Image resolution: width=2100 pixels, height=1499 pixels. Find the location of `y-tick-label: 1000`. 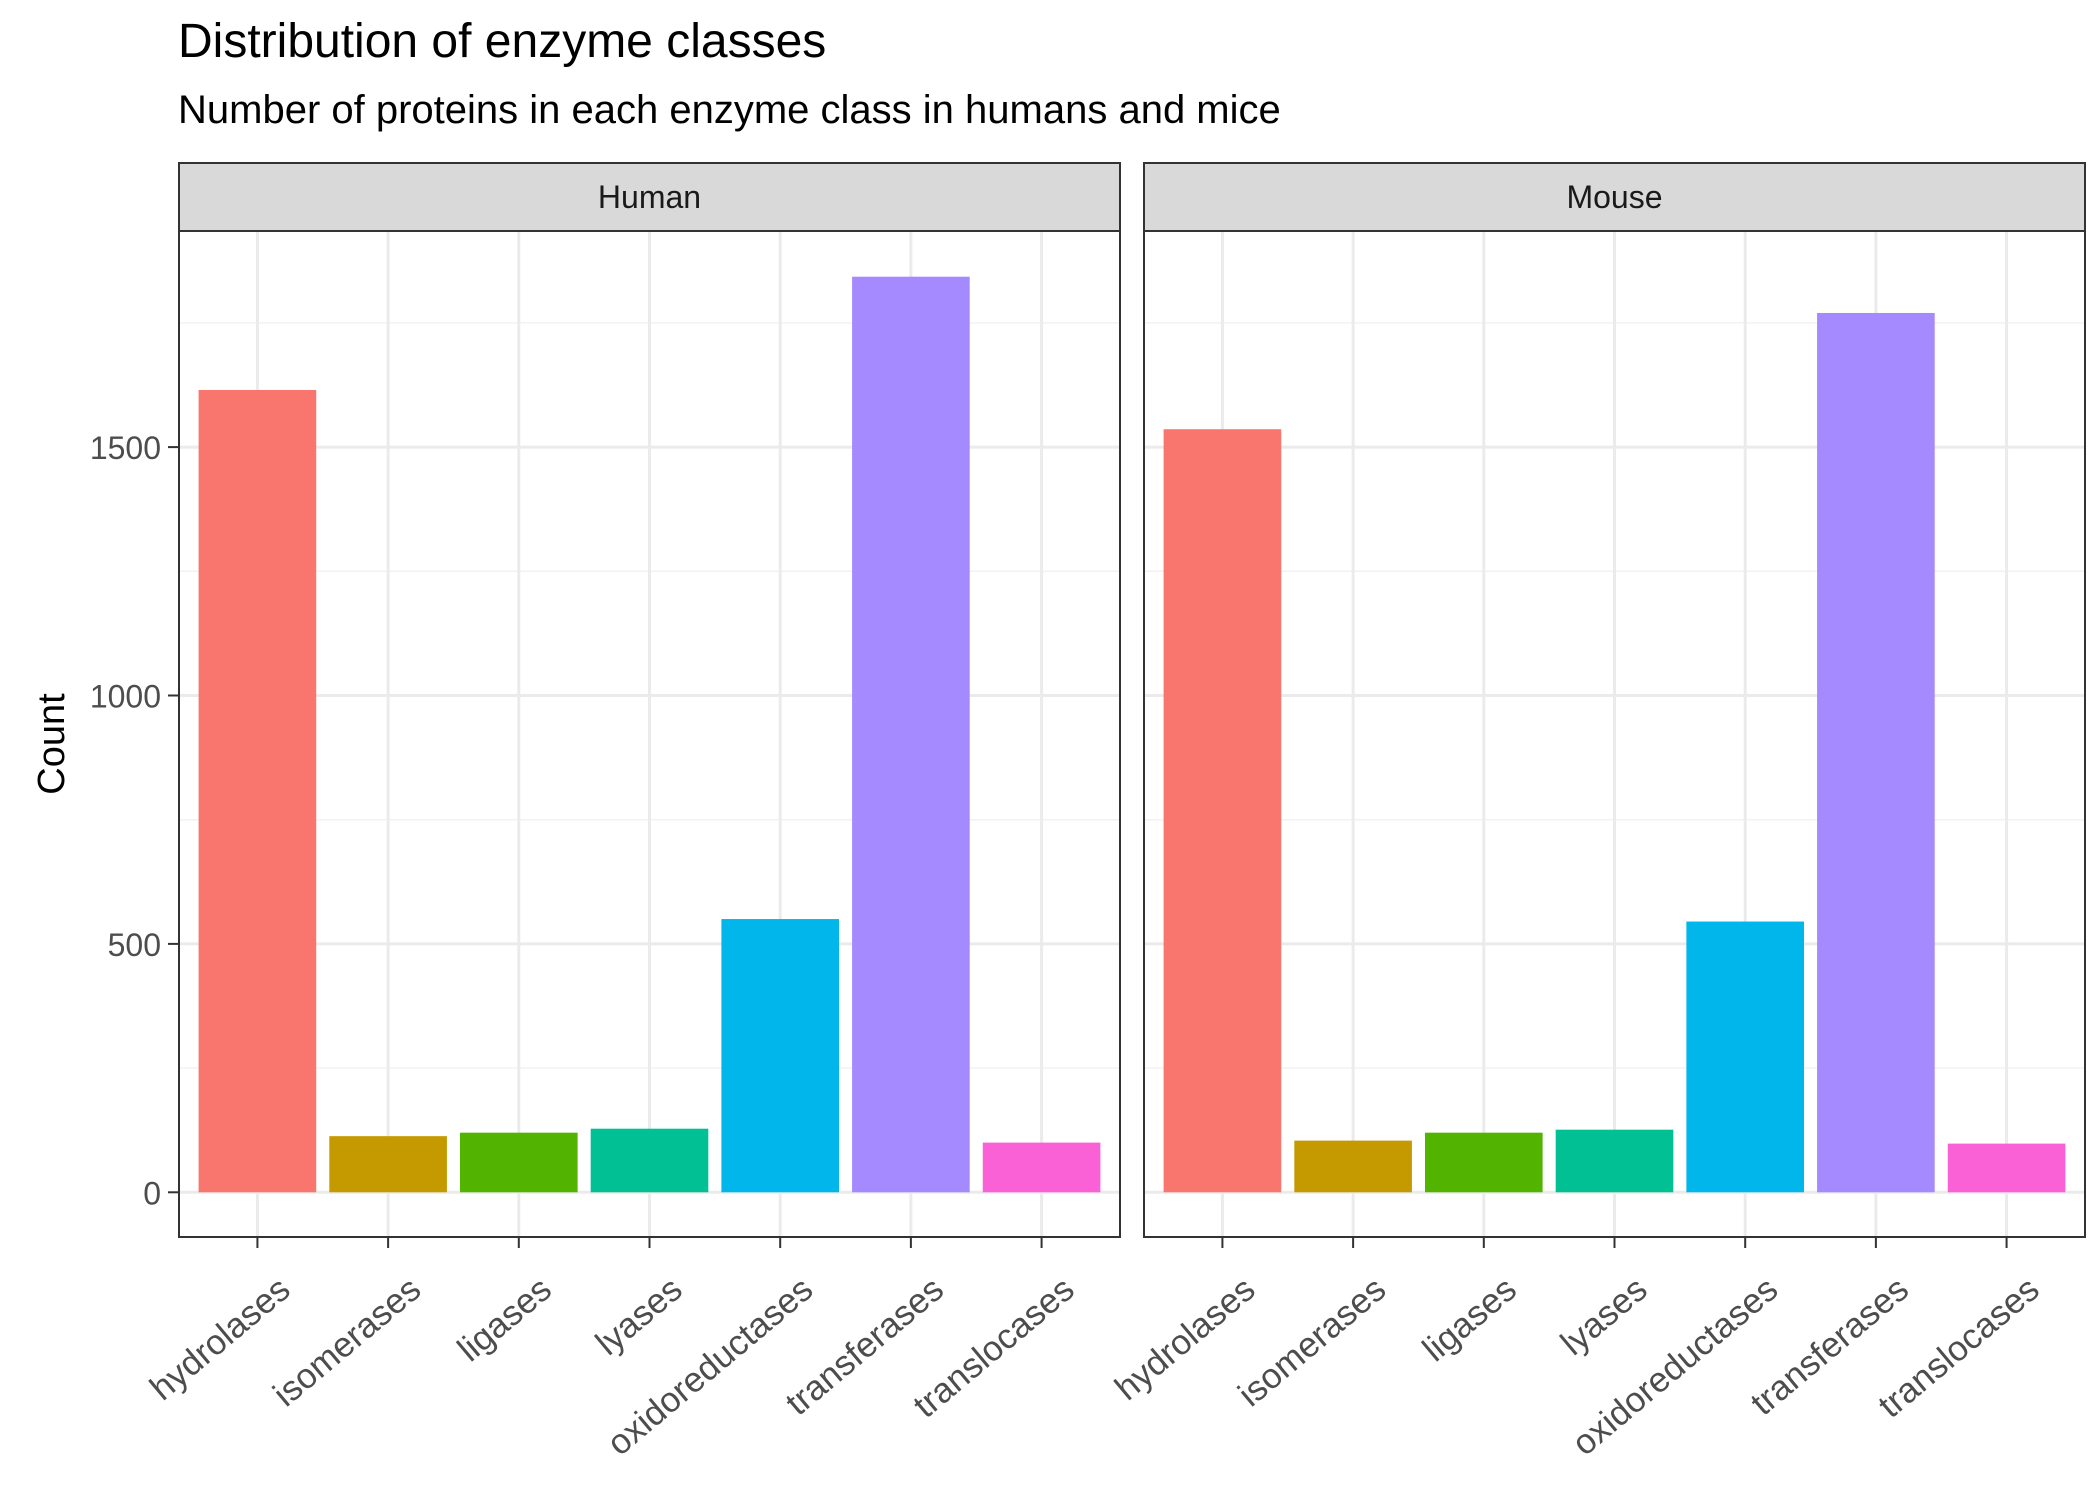

y-tick-label: 1000 is located at coordinates (125, 696).